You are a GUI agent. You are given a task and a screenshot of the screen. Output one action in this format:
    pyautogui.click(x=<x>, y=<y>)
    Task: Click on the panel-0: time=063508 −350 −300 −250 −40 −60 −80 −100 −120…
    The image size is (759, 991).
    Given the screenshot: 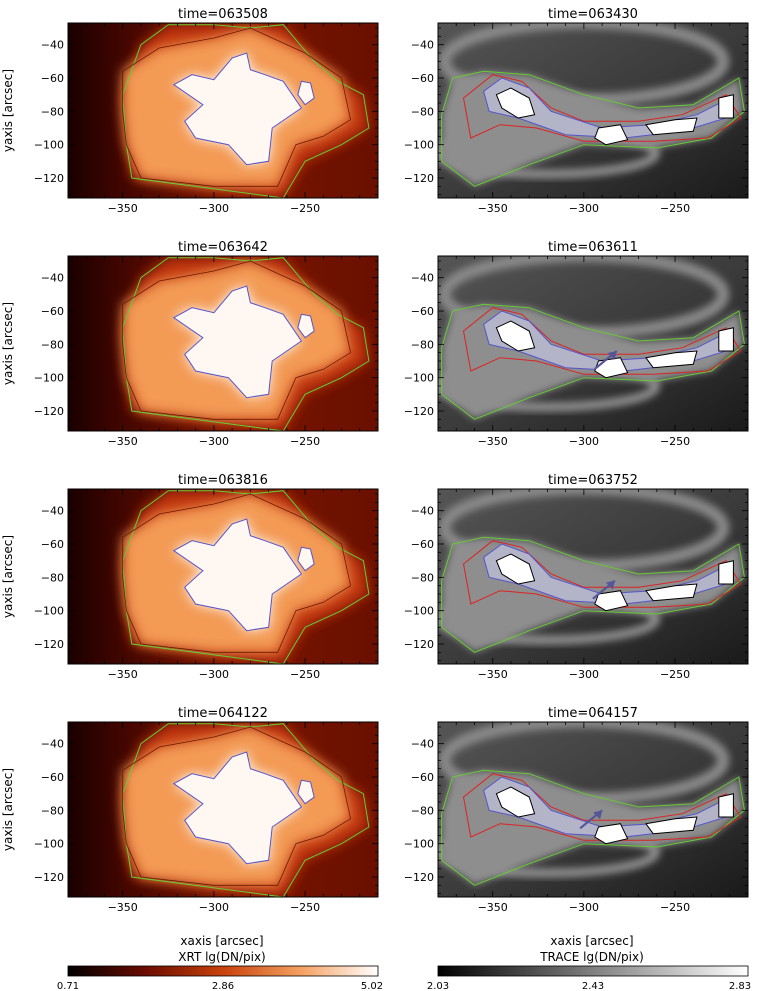 What is the action you would take?
    pyautogui.click(x=190, y=111)
    